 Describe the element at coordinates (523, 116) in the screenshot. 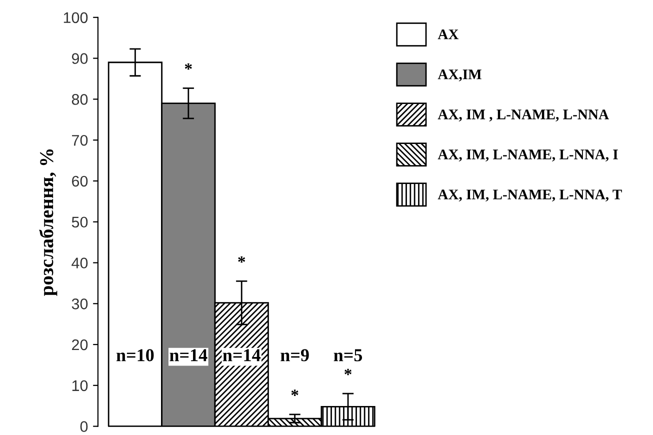

I see `legend-label: AX, IM , L-NAME, L-NNA` at that location.